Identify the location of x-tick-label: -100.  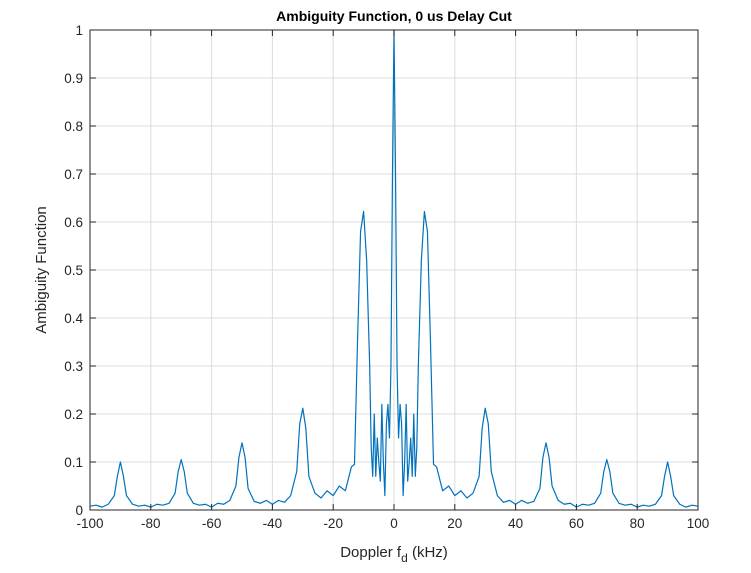
(89, 523).